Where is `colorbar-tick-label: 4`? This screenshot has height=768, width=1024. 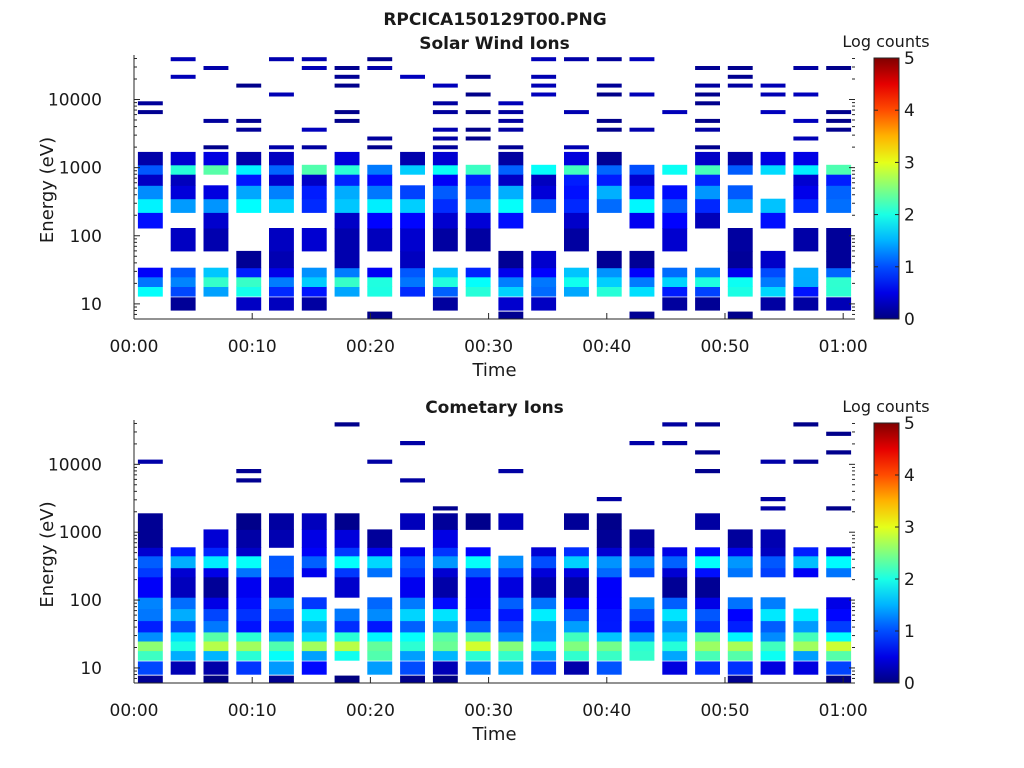 colorbar-tick-label: 4 is located at coordinates (909, 476).